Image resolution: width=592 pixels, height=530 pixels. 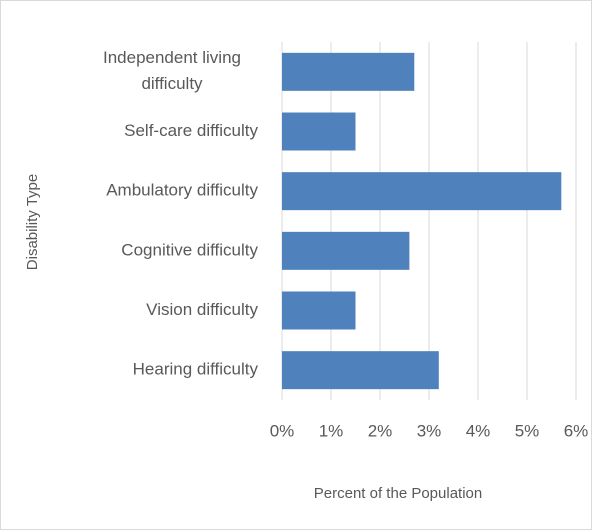 I want to click on y-tick-label: Cognitive difficulty, so click(x=189, y=249).